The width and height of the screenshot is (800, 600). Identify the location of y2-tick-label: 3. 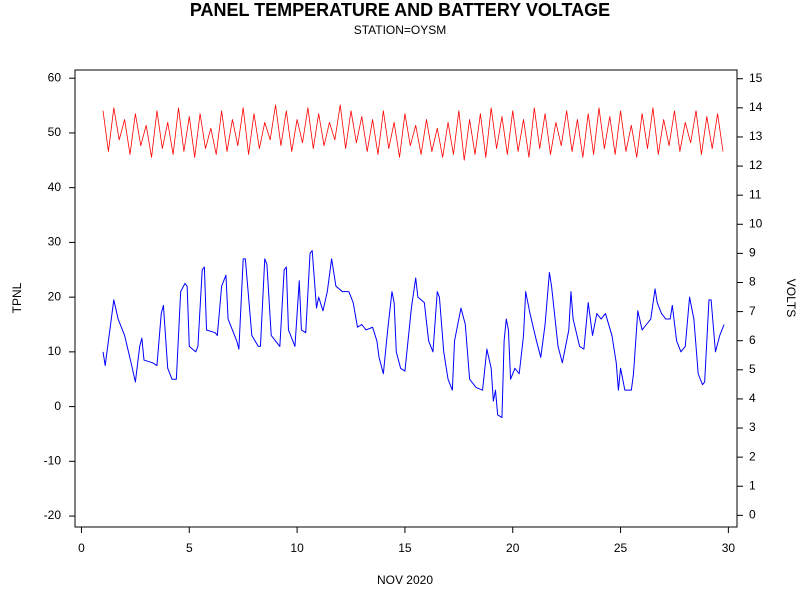
(752, 427).